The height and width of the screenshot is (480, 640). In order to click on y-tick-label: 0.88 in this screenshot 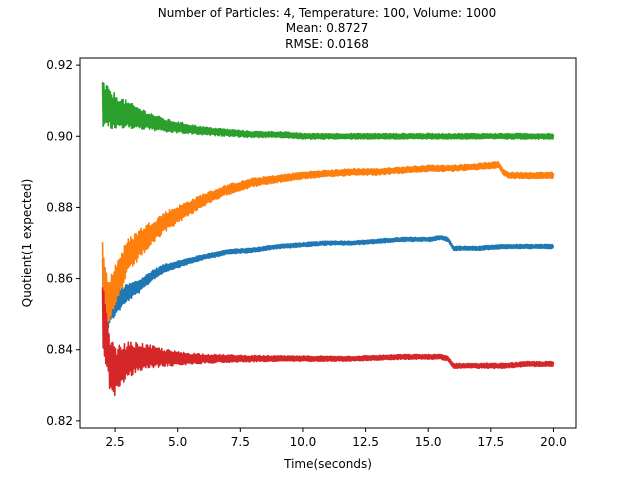, I will do `click(59, 207)`.